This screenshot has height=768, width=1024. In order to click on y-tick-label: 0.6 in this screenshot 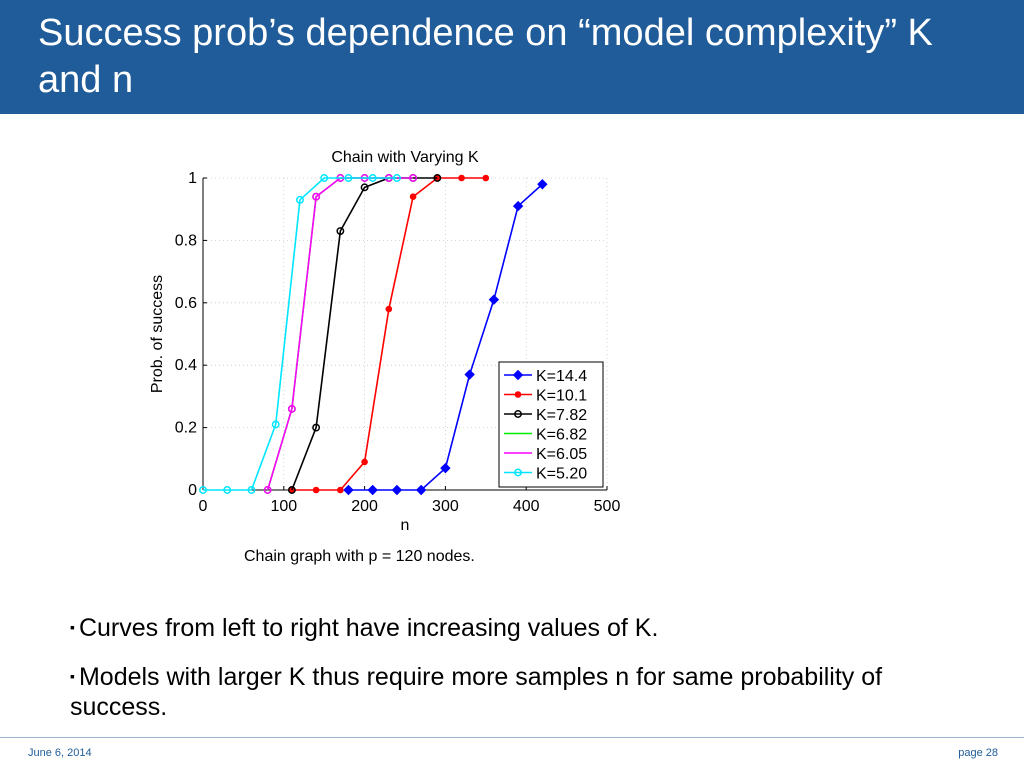, I will do `click(186, 303)`.